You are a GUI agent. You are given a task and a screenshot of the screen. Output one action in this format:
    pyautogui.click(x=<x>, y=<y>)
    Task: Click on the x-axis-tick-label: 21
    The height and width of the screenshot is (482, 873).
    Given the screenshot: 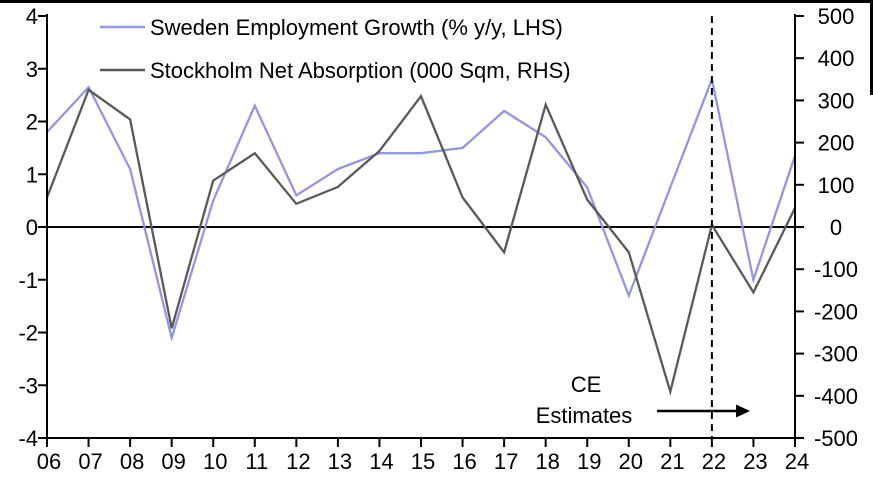 What is the action you would take?
    pyautogui.click(x=672, y=461)
    